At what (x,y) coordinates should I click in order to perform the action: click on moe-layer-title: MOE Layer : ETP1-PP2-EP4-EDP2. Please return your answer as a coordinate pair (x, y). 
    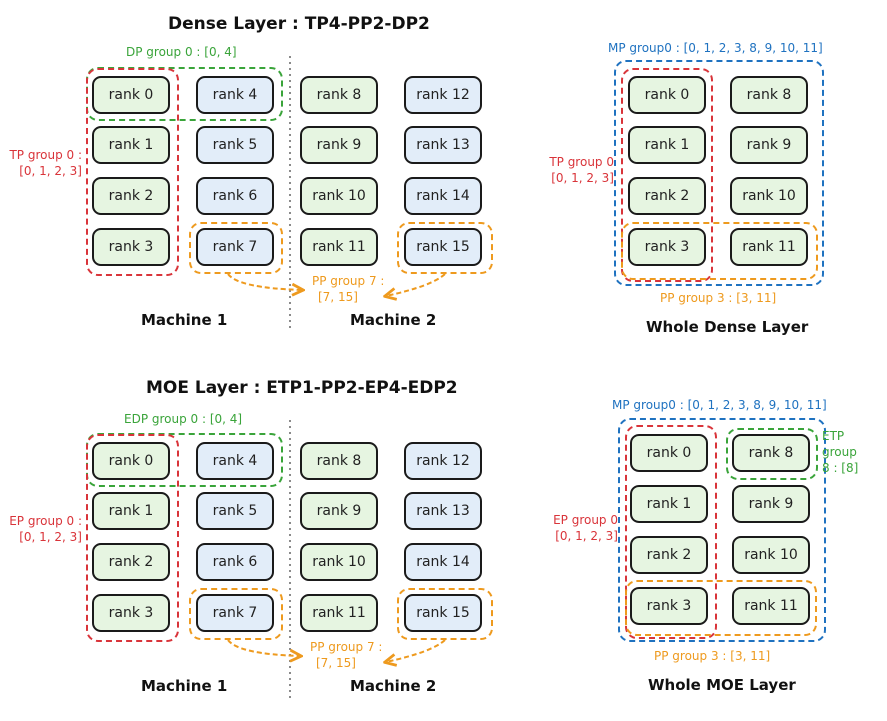
    Looking at the image, I should click on (302, 388).